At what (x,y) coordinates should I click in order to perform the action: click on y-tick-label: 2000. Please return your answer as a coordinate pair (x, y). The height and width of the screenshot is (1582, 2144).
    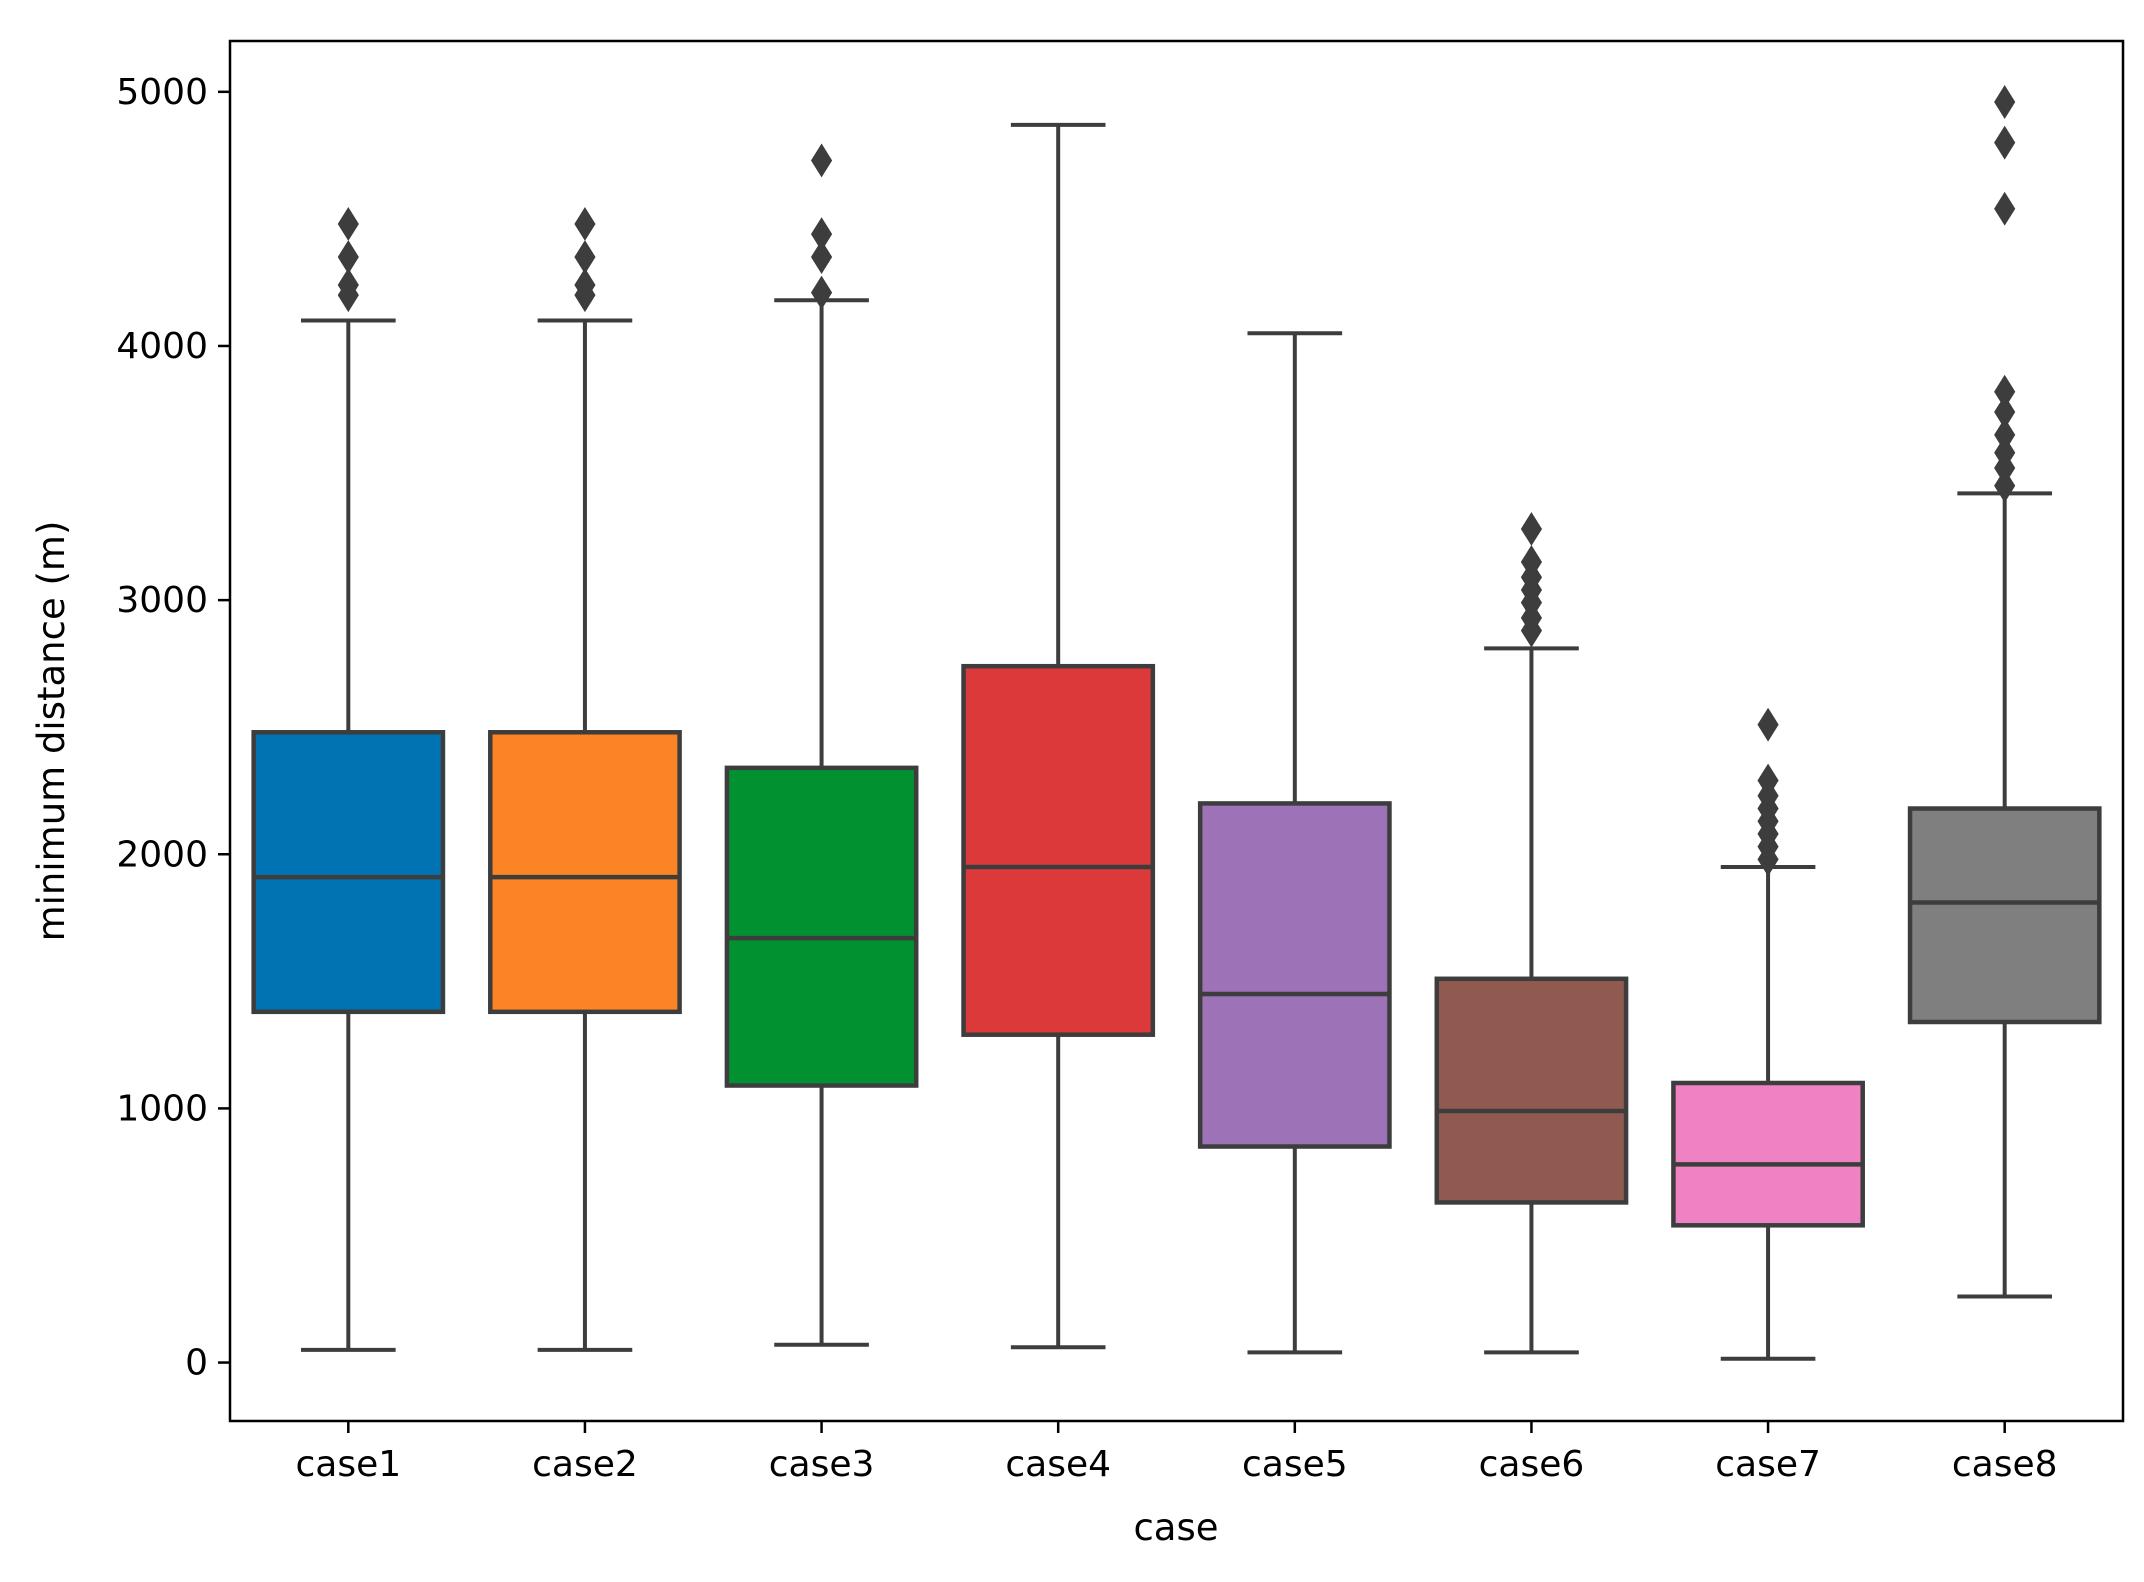
    Looking at the image, I should click on (162, 854).